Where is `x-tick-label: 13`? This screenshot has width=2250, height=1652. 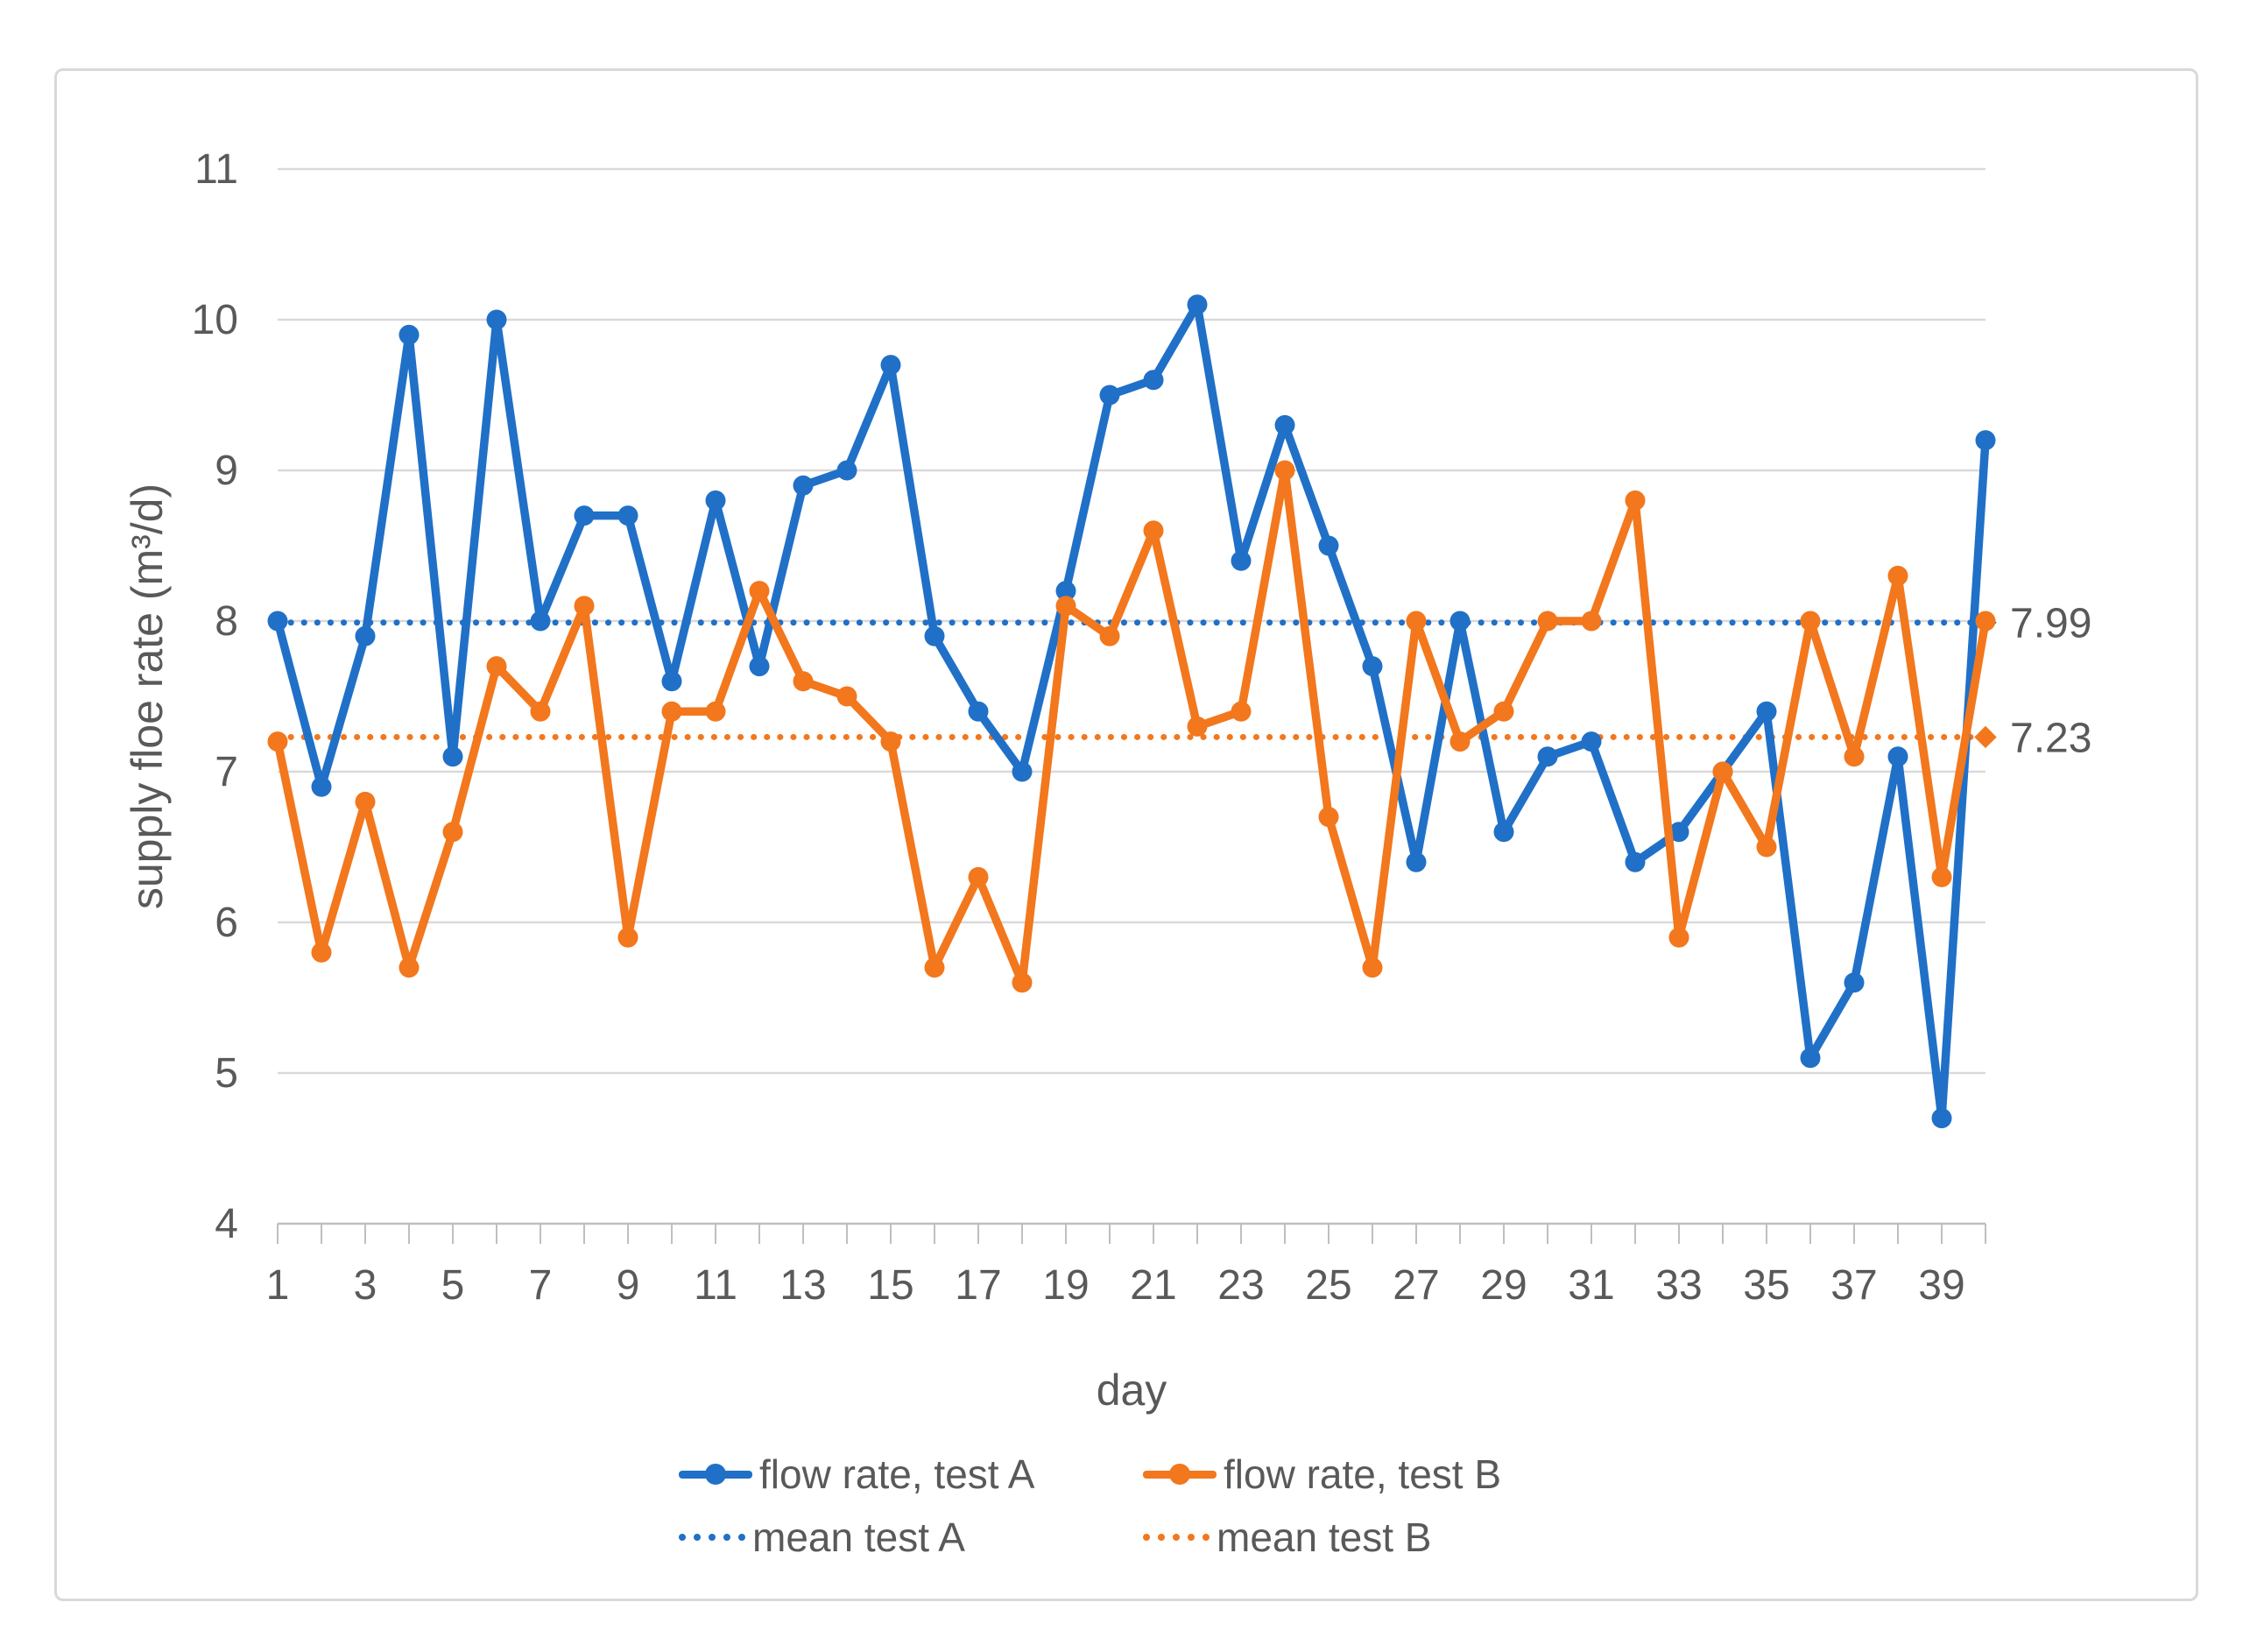
x-tick-label: 13 is located at coordinates (802, 1285).